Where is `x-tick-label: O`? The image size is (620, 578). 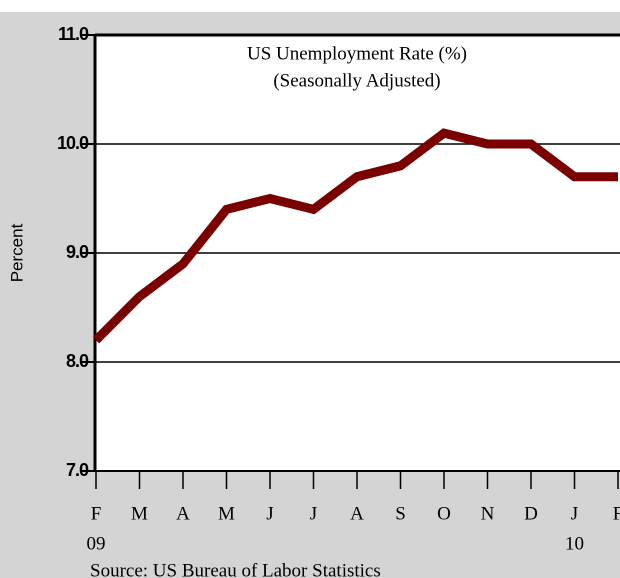
x-tick-label: O is located at coordinates (444, 513).